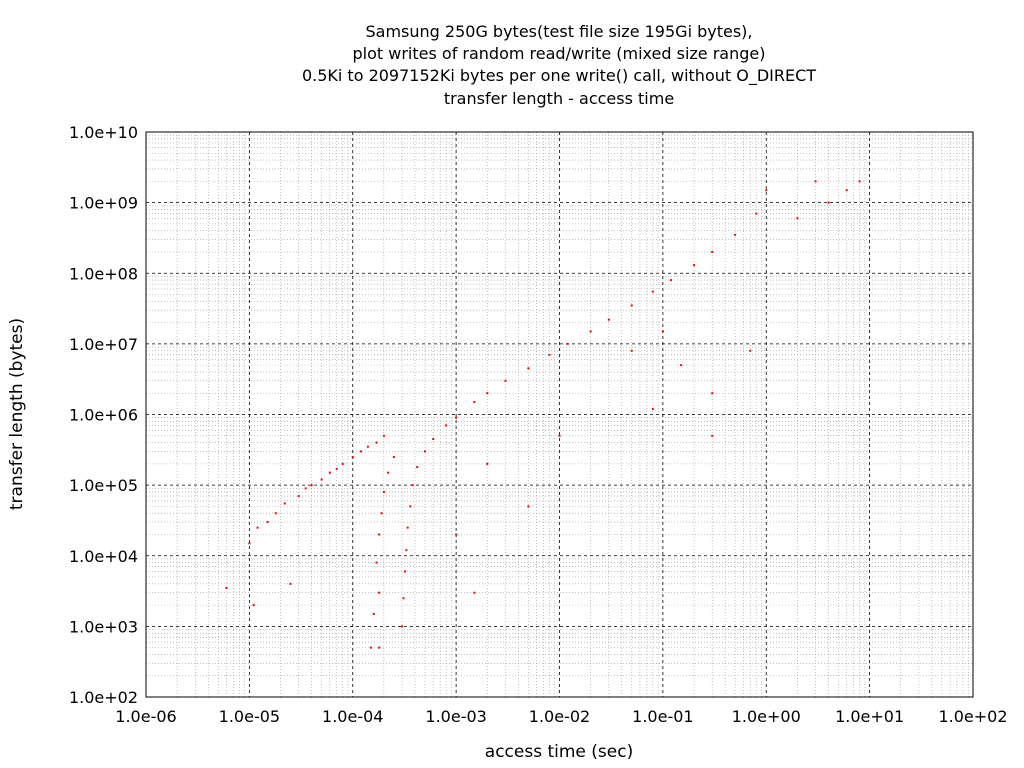  Describe the element at coordinates (103, 344) in the screenshot. I see `y-tick-label: 1.0e+07` at that location.